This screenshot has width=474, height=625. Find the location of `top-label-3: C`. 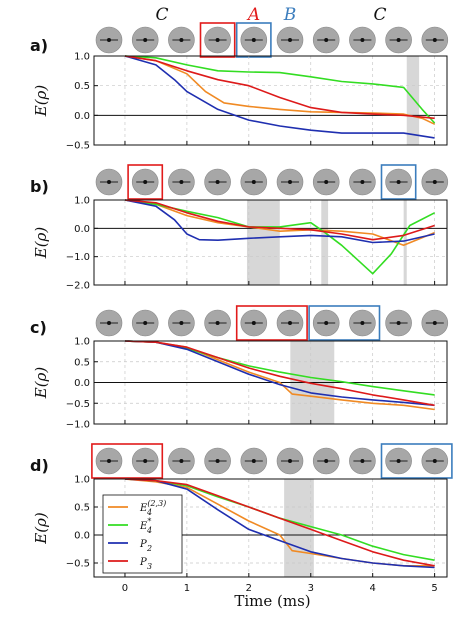

top-label-3: C is located at coordinates (379, 15).